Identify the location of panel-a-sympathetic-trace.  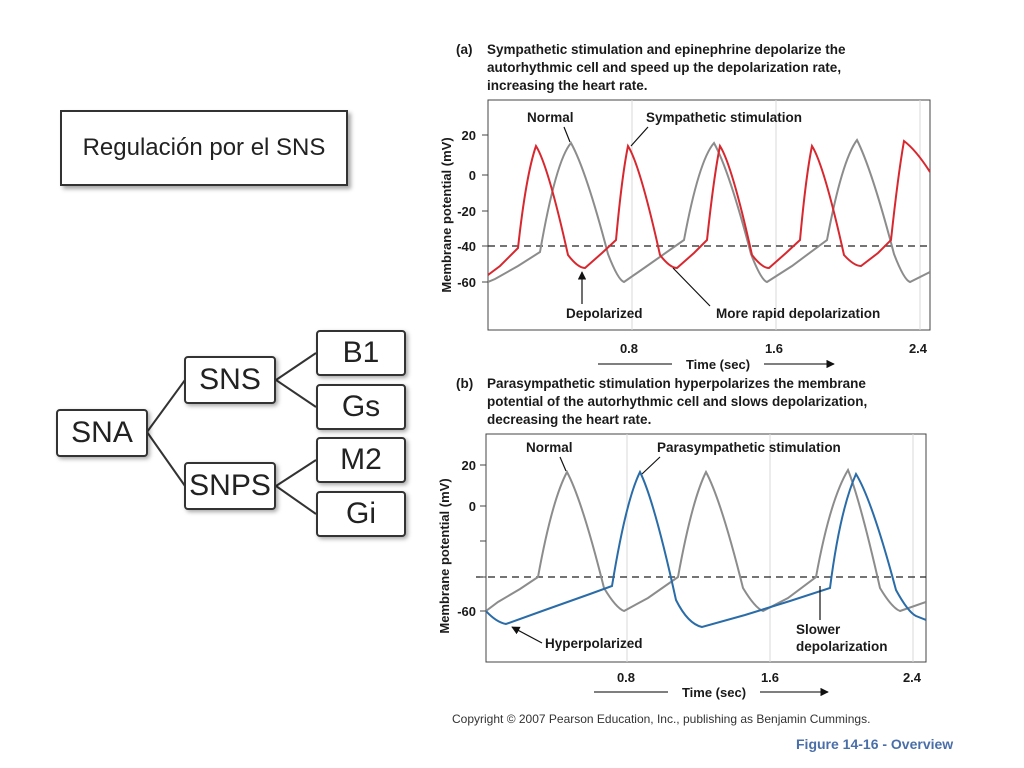
(709, 207).